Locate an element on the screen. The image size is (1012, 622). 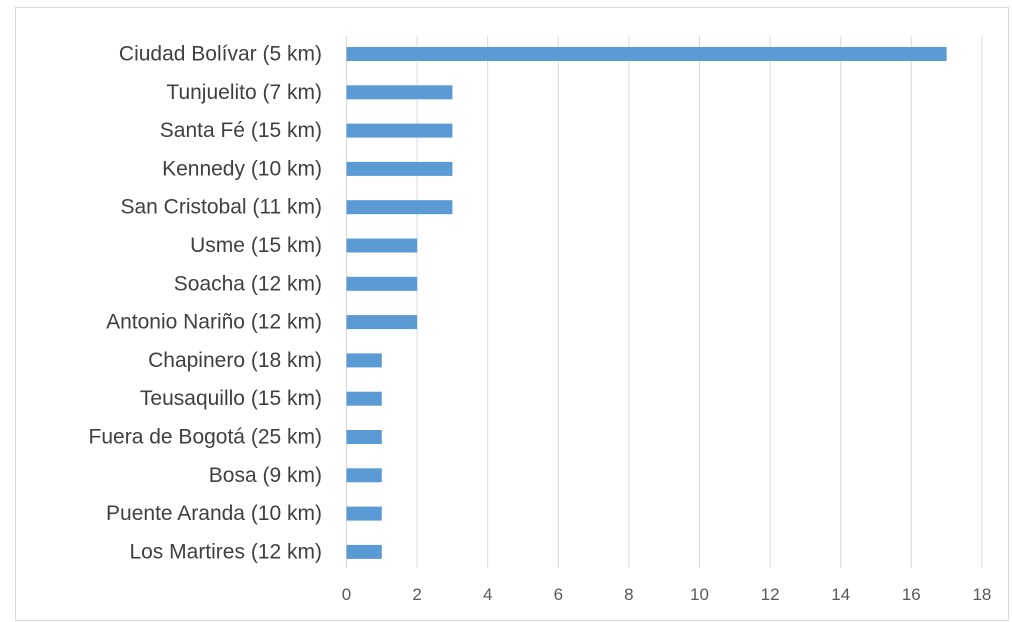
x-tick-labels: 0 2 4 6 8 10 12 14 16 18 is located at coordinates (667, 594).